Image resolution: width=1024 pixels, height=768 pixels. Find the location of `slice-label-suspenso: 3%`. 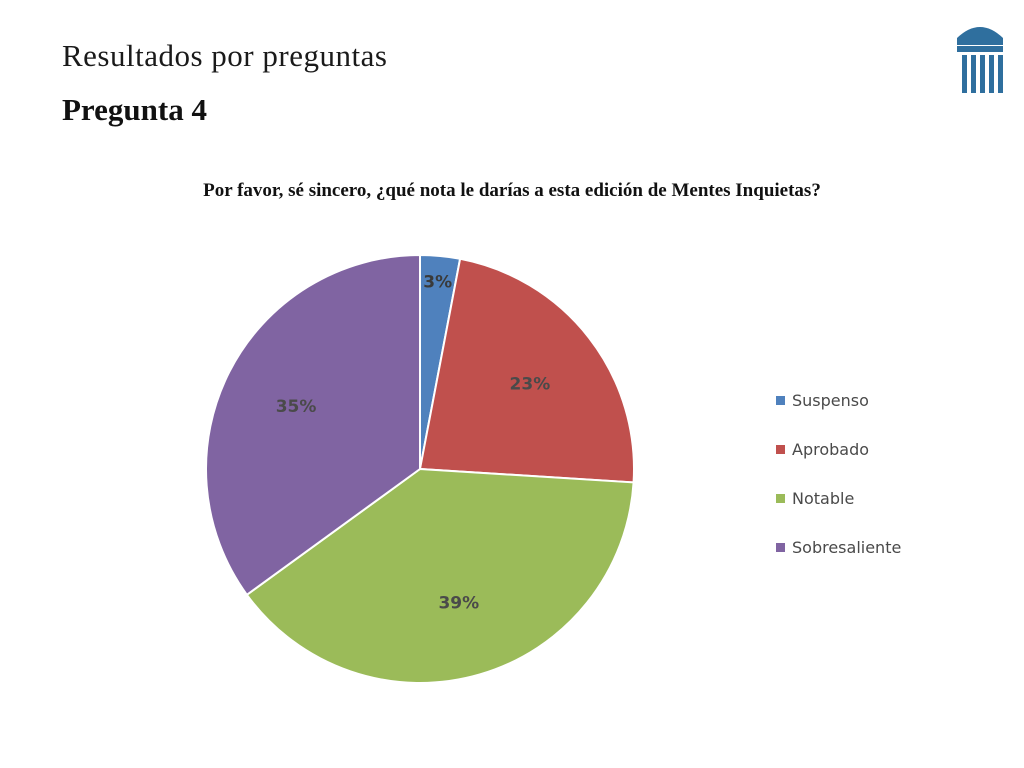

slice-label-suspenso: 3% is located at coordinates (437, 283).